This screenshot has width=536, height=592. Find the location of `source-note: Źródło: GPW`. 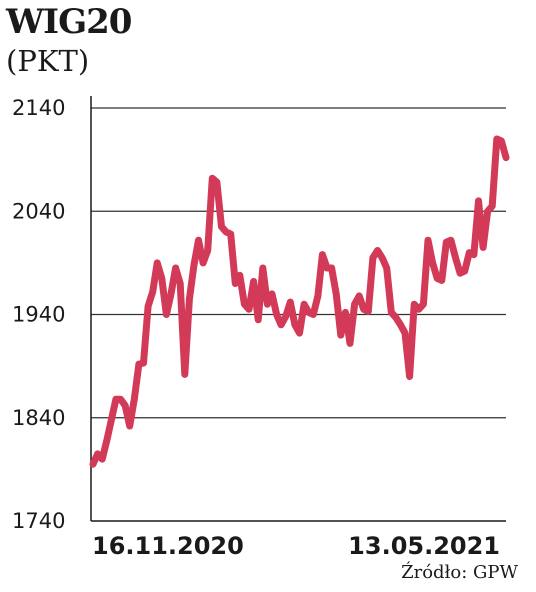

source-note: Źródło: GPW is located at coordinates (459, 572).